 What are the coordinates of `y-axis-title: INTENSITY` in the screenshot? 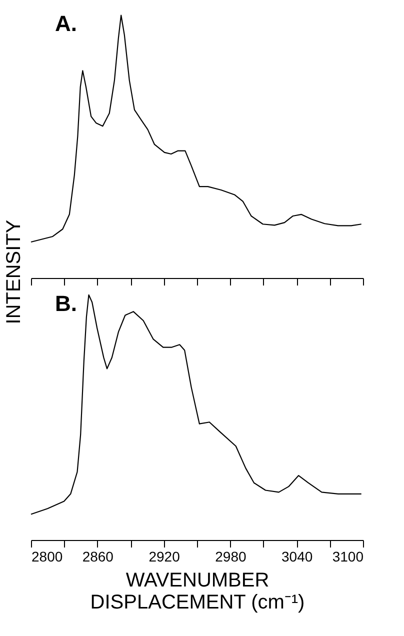 It's located at (14, 272).